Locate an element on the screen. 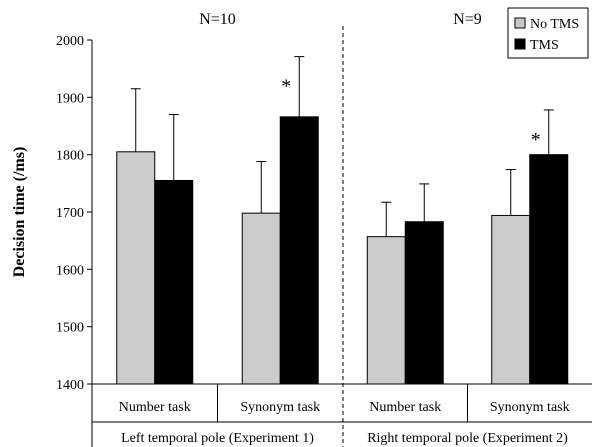  panel-n-label: N=10 is located at coordinates (217, 19).